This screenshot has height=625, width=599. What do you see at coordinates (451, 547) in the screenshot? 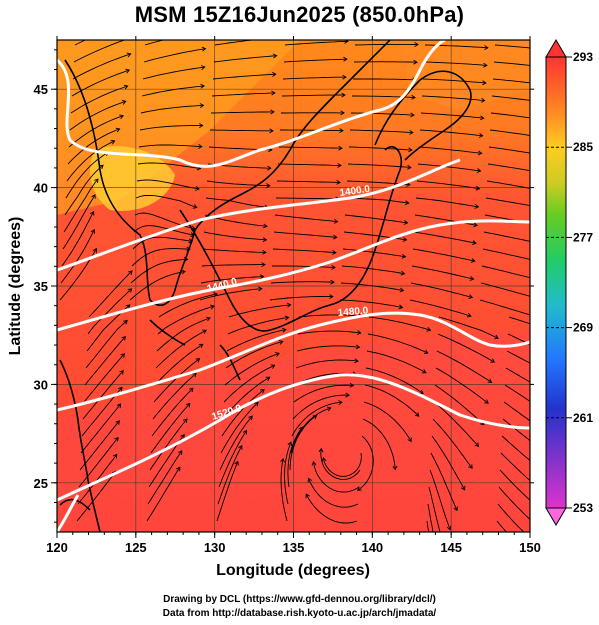
I see `x-tick-label: 145` at bounding box center [451, 547].